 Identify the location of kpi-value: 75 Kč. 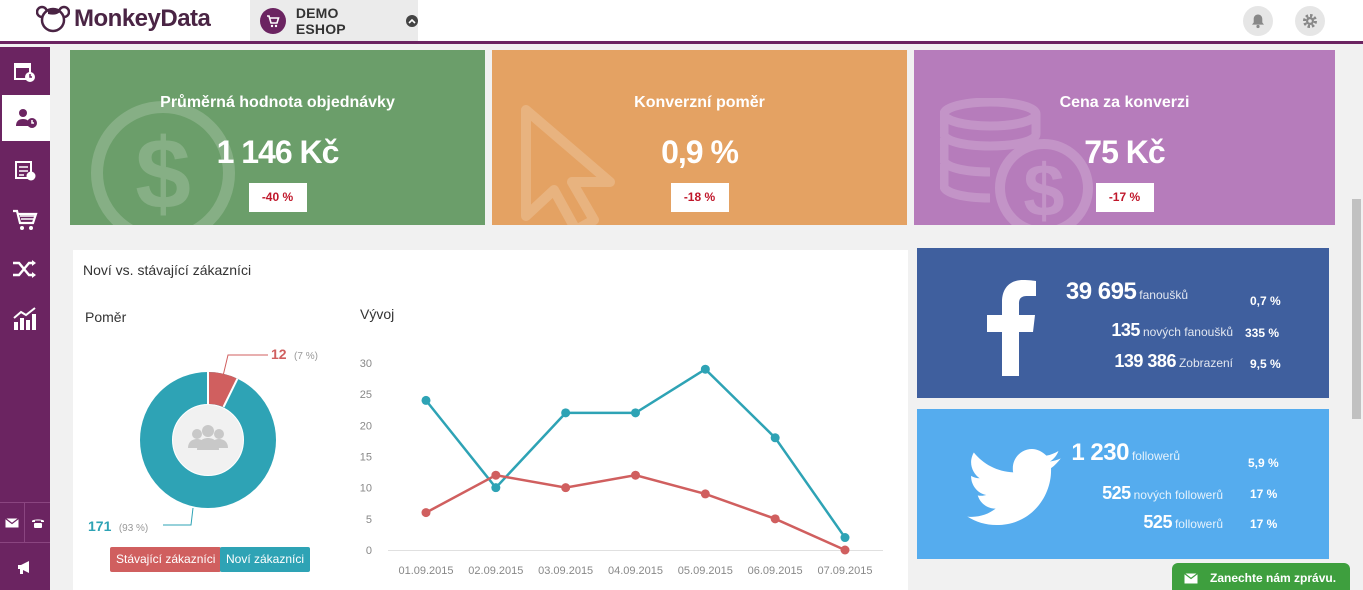
(1124, 152).